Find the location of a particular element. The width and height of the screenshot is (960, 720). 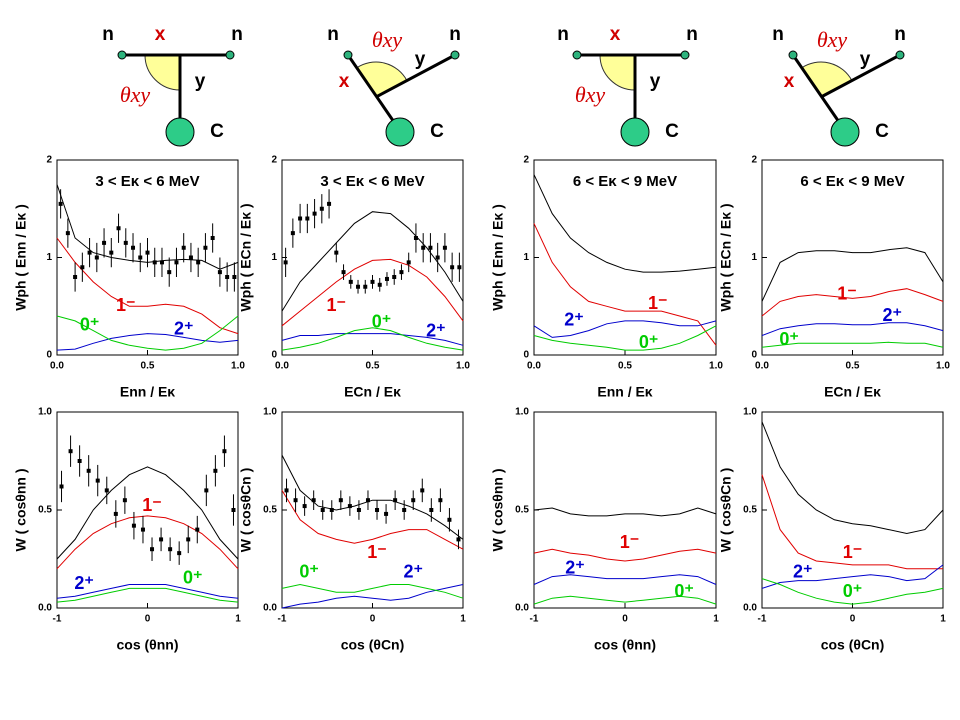

x-axis-label: cos (θnn) is located at coordinates (147, 645).